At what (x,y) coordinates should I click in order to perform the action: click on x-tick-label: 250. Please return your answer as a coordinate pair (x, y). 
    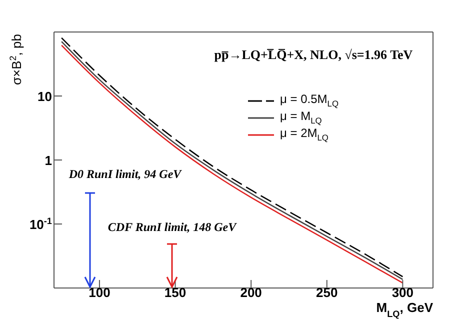
    Looking at the image, I should click on (327, 292).